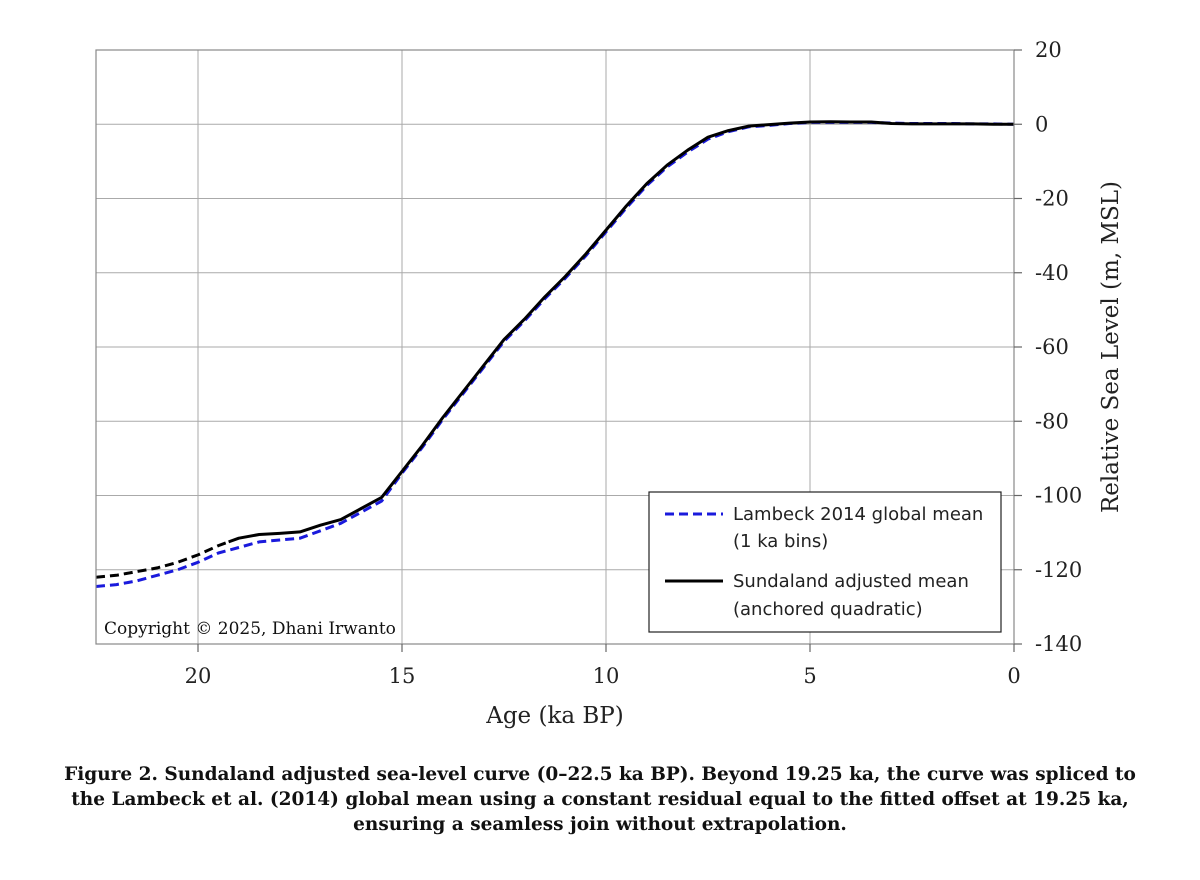  I want to click on x-tick-labels: 20 15 10 5 0, so click(603, 676).